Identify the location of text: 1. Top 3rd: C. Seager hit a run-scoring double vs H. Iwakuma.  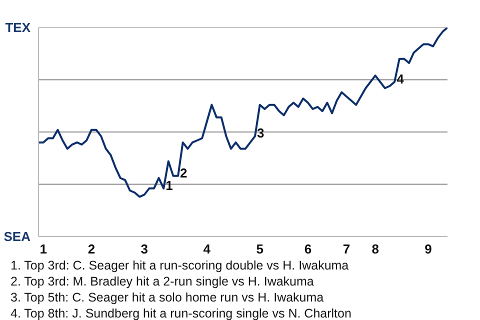
(179, 265).